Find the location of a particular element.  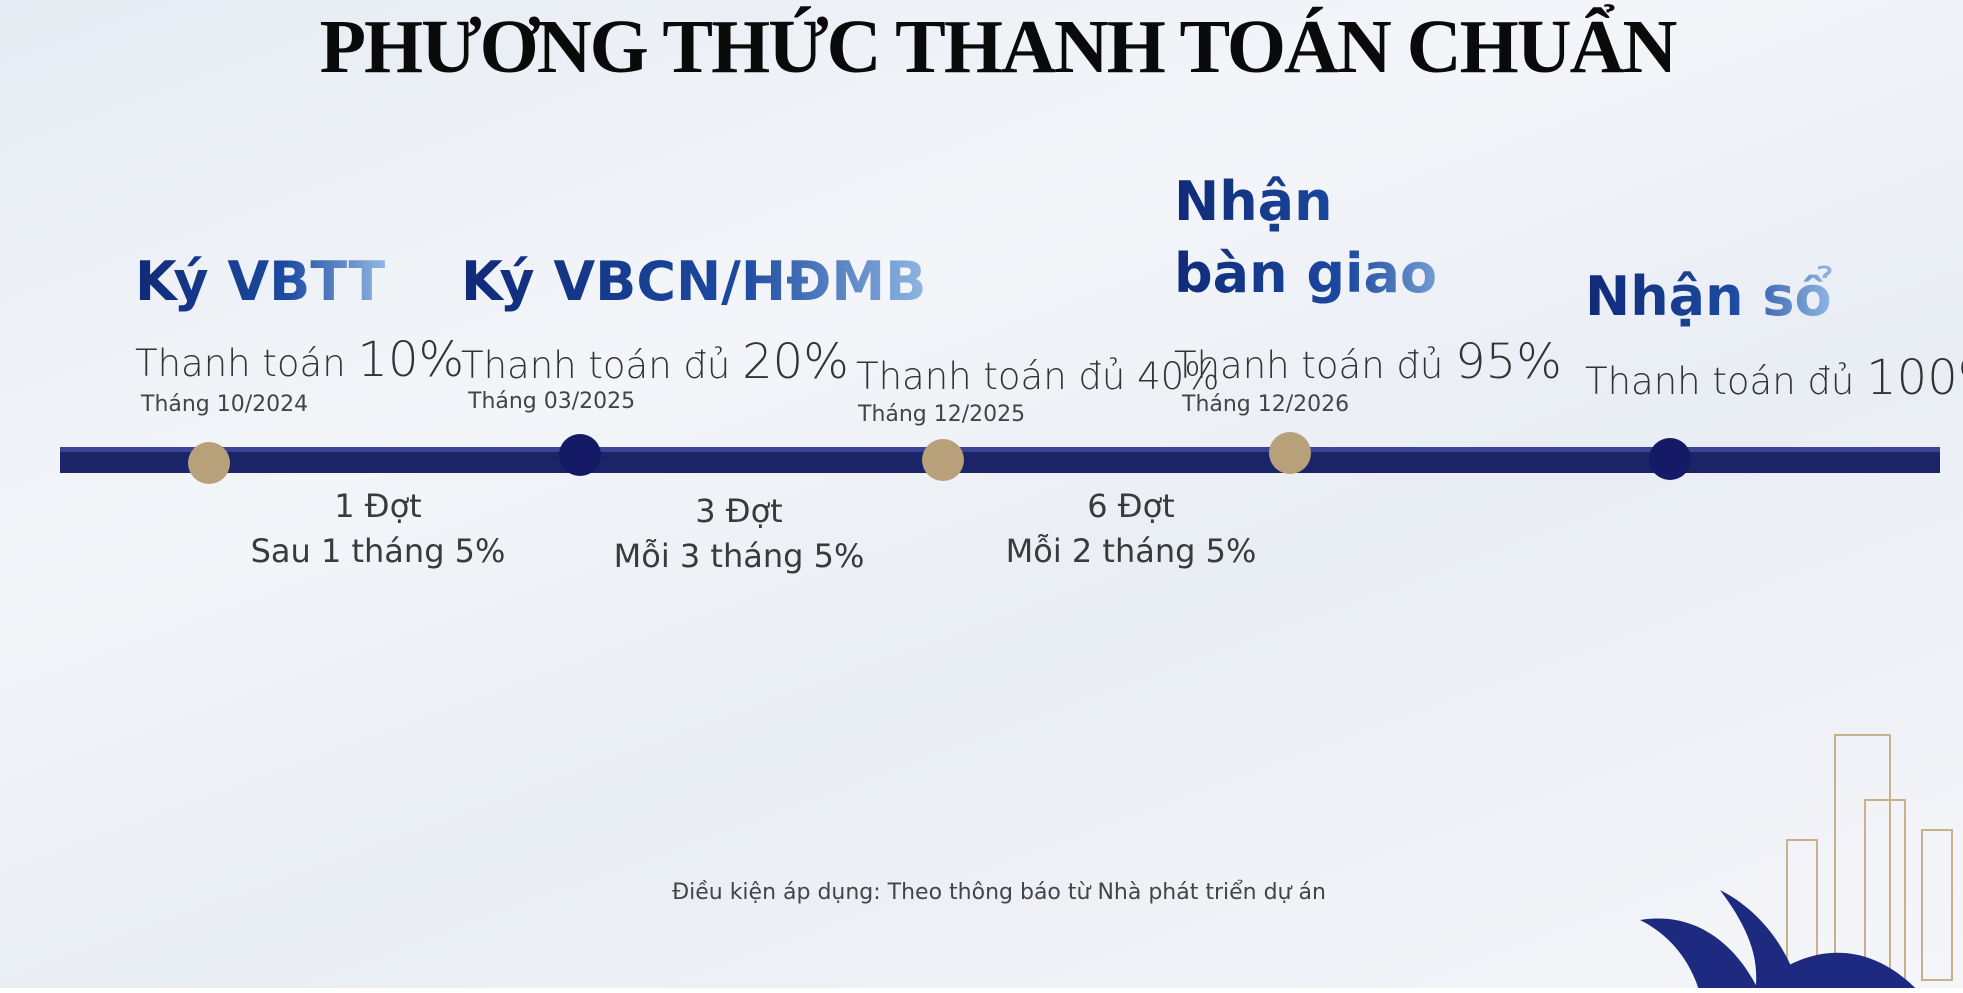

leaf-decoration is located at coordinates (1780, 941).